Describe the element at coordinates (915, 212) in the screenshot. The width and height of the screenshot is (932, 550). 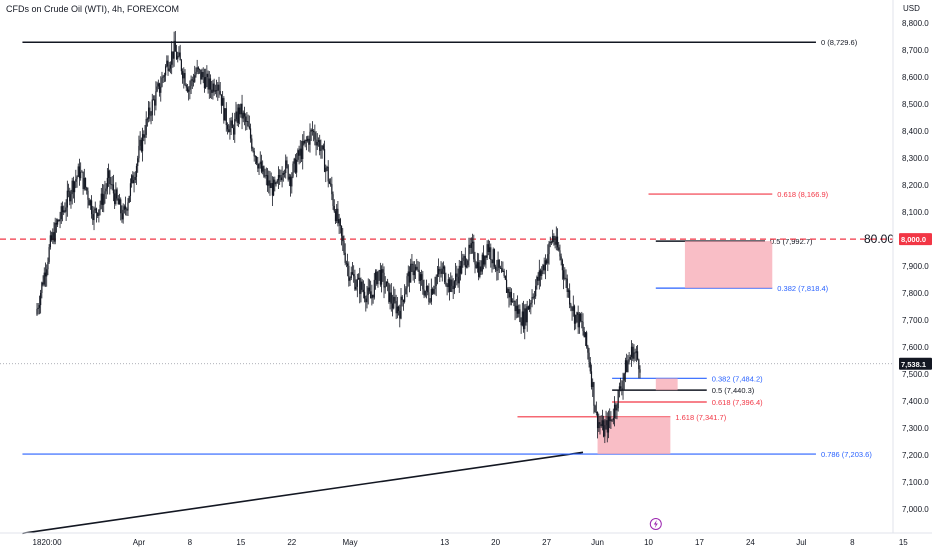
I see `y-tick-label: 8,100.0` at that location.